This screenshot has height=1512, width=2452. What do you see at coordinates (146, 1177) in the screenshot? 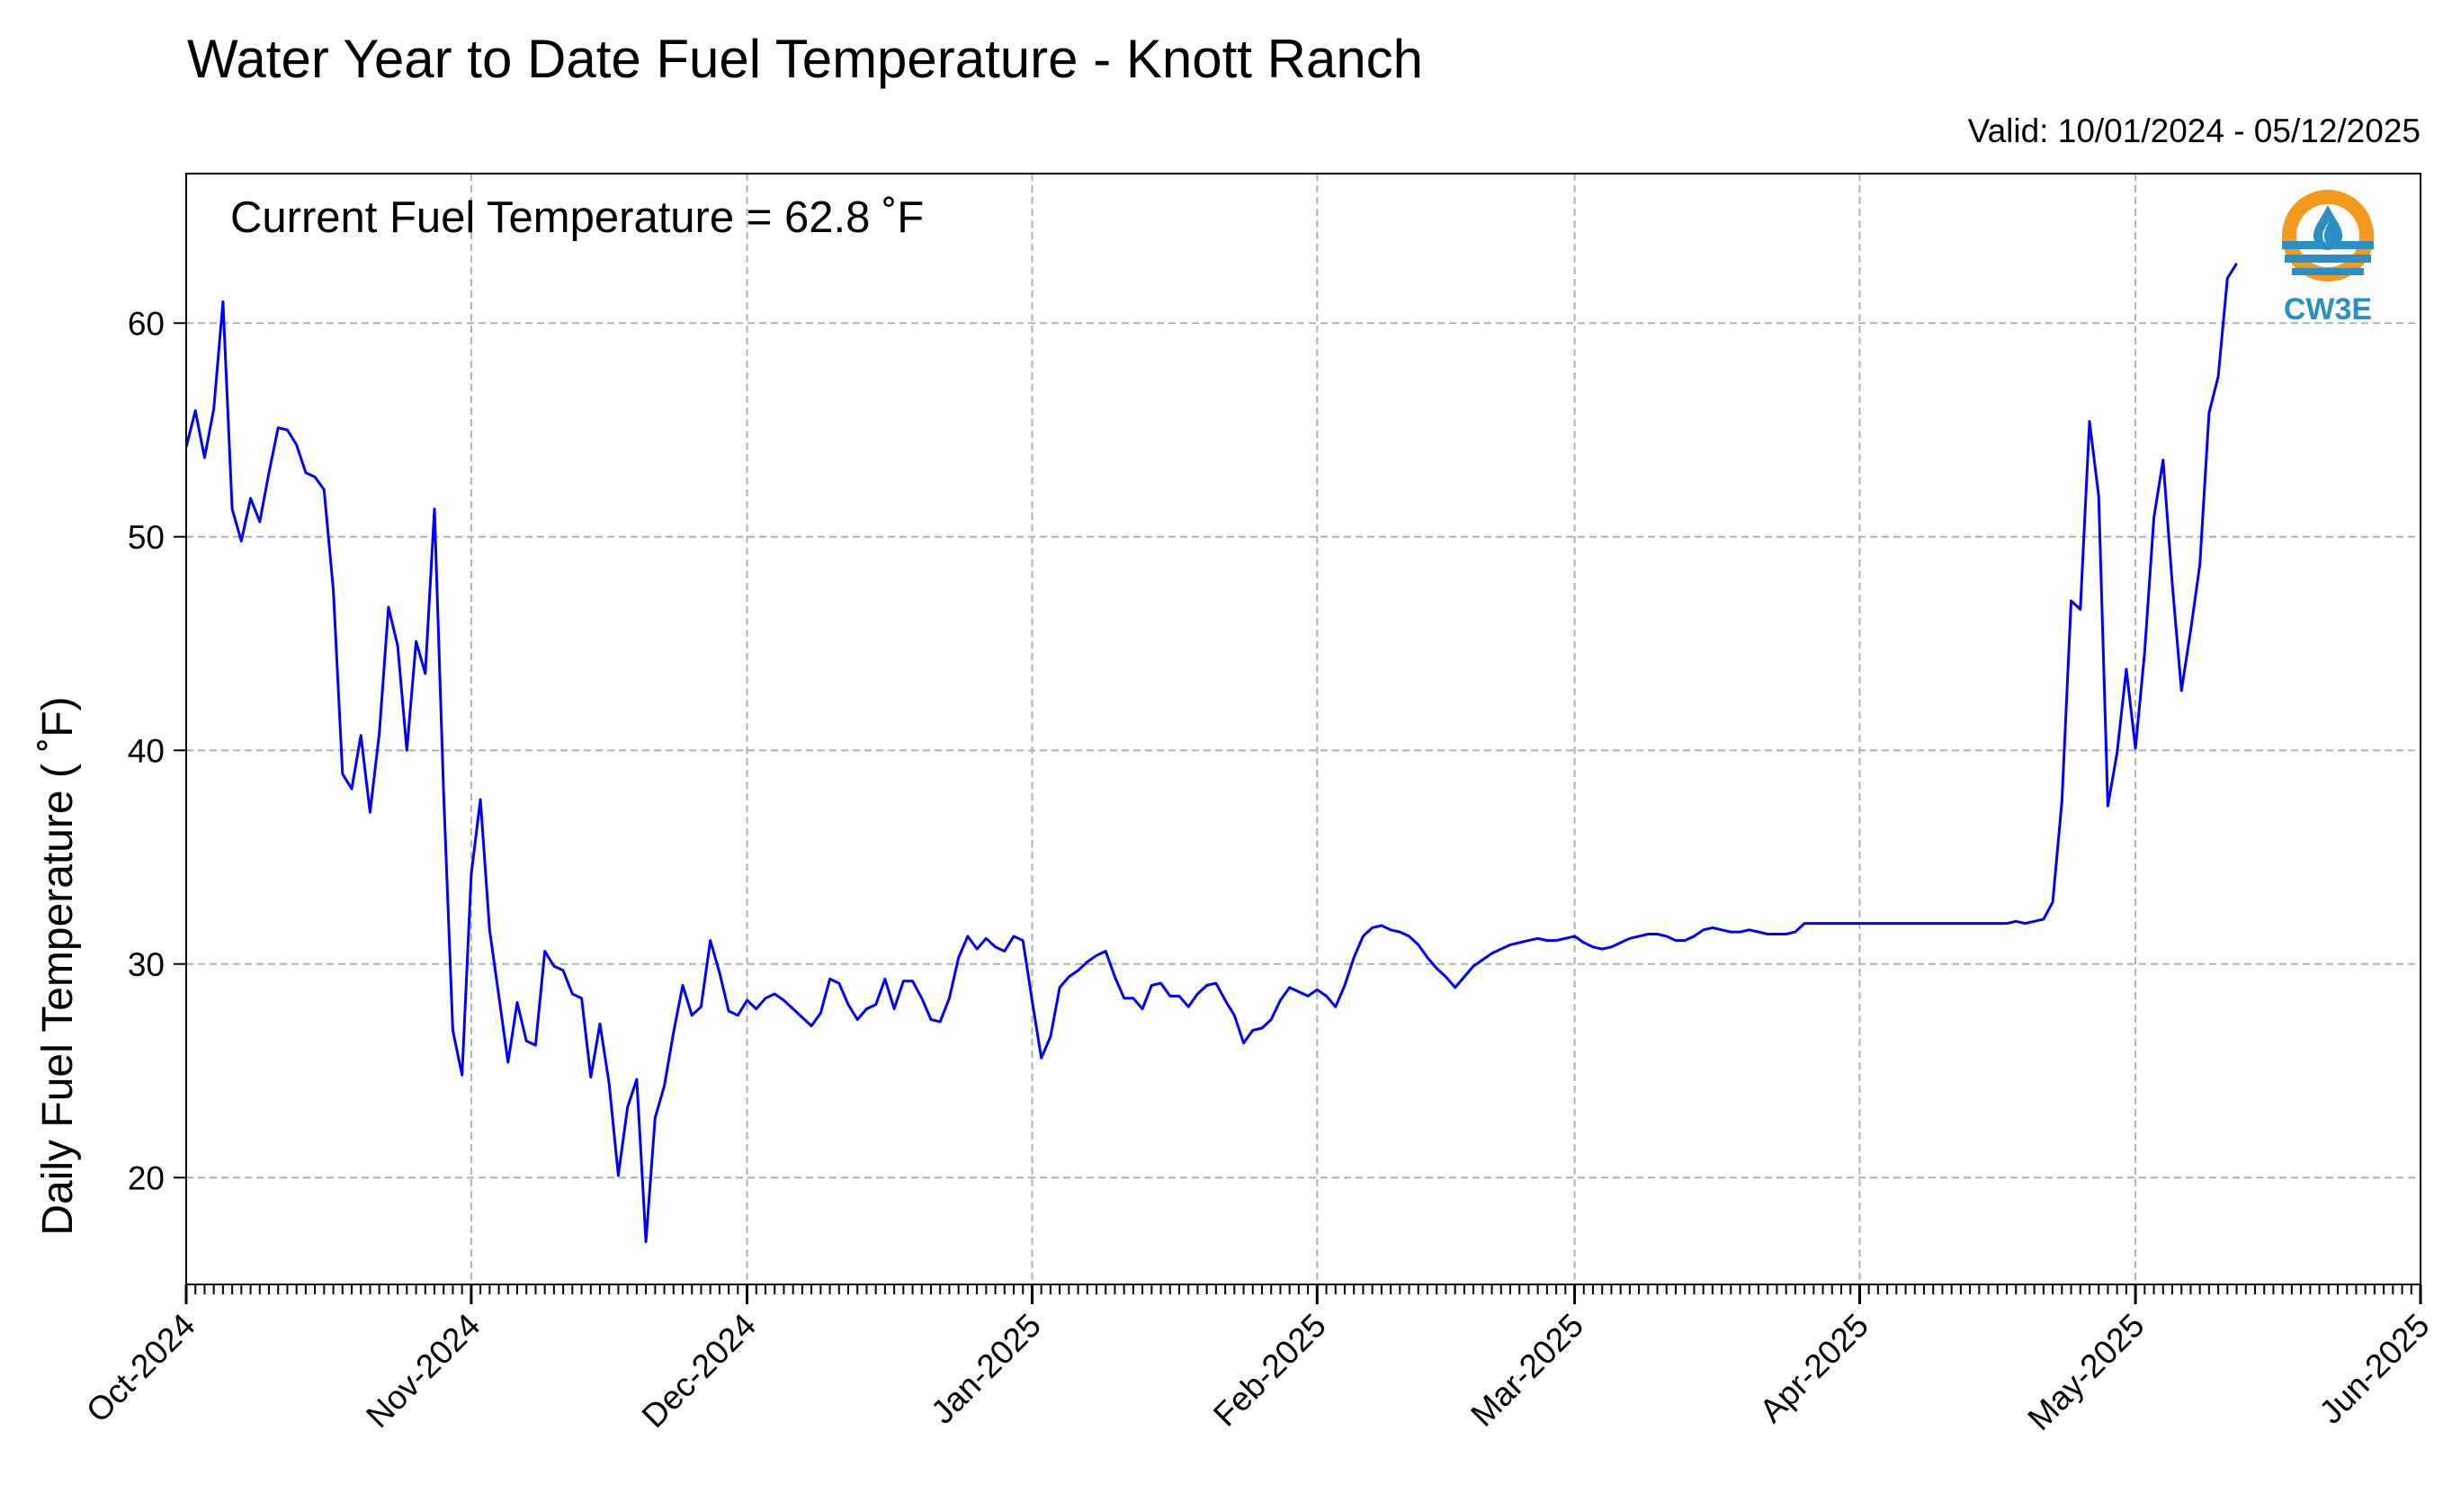
I see `y-tick-label: 20` at bounding box center [146, 1177].